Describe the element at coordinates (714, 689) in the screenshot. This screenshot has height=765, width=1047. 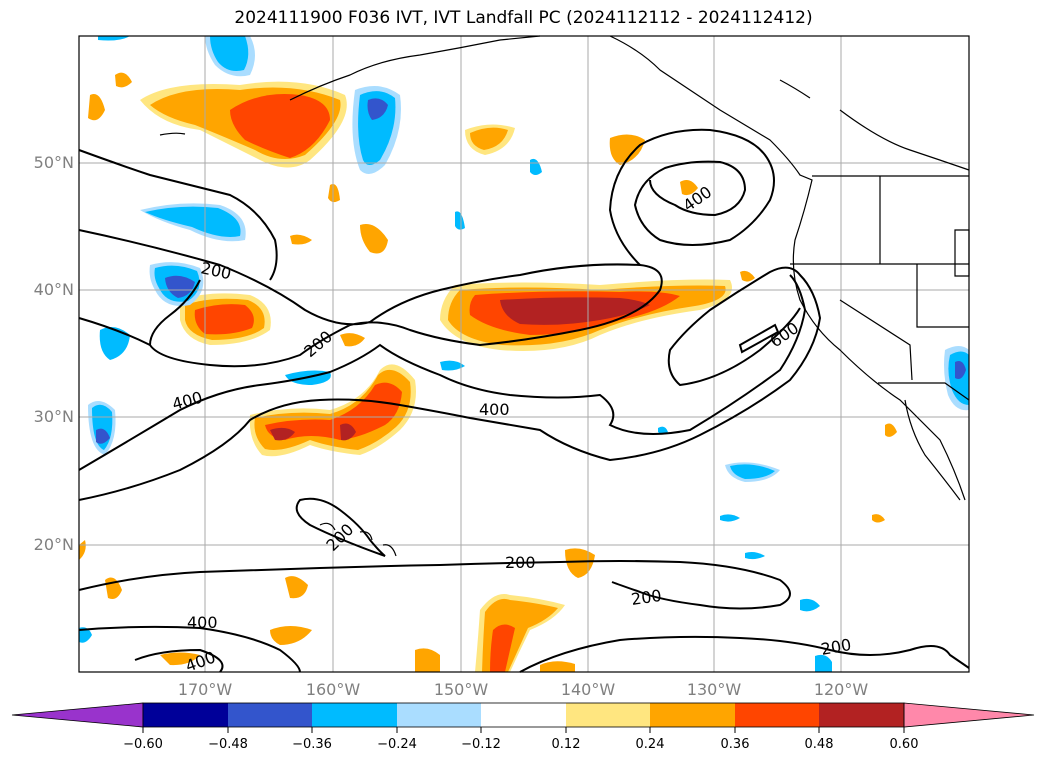
I see `lon-label: 130°W` at that location.